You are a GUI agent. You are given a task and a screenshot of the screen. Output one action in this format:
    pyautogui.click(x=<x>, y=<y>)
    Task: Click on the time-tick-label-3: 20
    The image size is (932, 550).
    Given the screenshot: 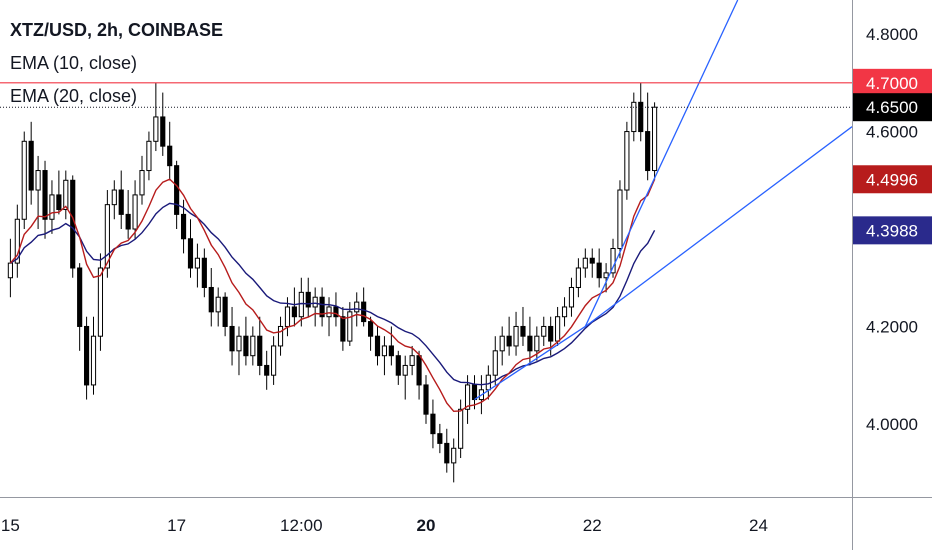 What is the action you would take?
    pyautogui.click(x=426, y=525)
    